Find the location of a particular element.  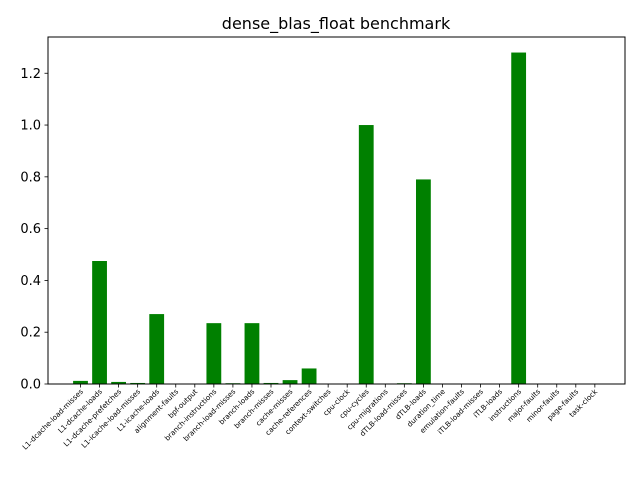

chart-title: dense_blas_float benchmark is located at coordinates (336, 24).